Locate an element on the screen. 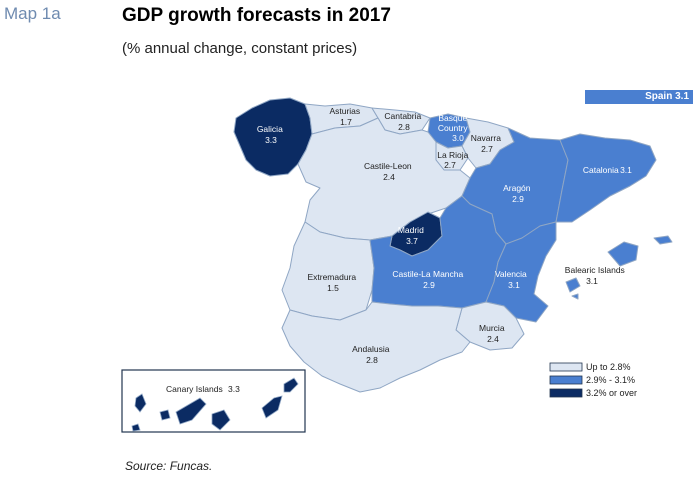 The height and width of the screenshot is (477, 696). region-label-valencia: Valencia 3.1 is located at coordinates (512, 279).